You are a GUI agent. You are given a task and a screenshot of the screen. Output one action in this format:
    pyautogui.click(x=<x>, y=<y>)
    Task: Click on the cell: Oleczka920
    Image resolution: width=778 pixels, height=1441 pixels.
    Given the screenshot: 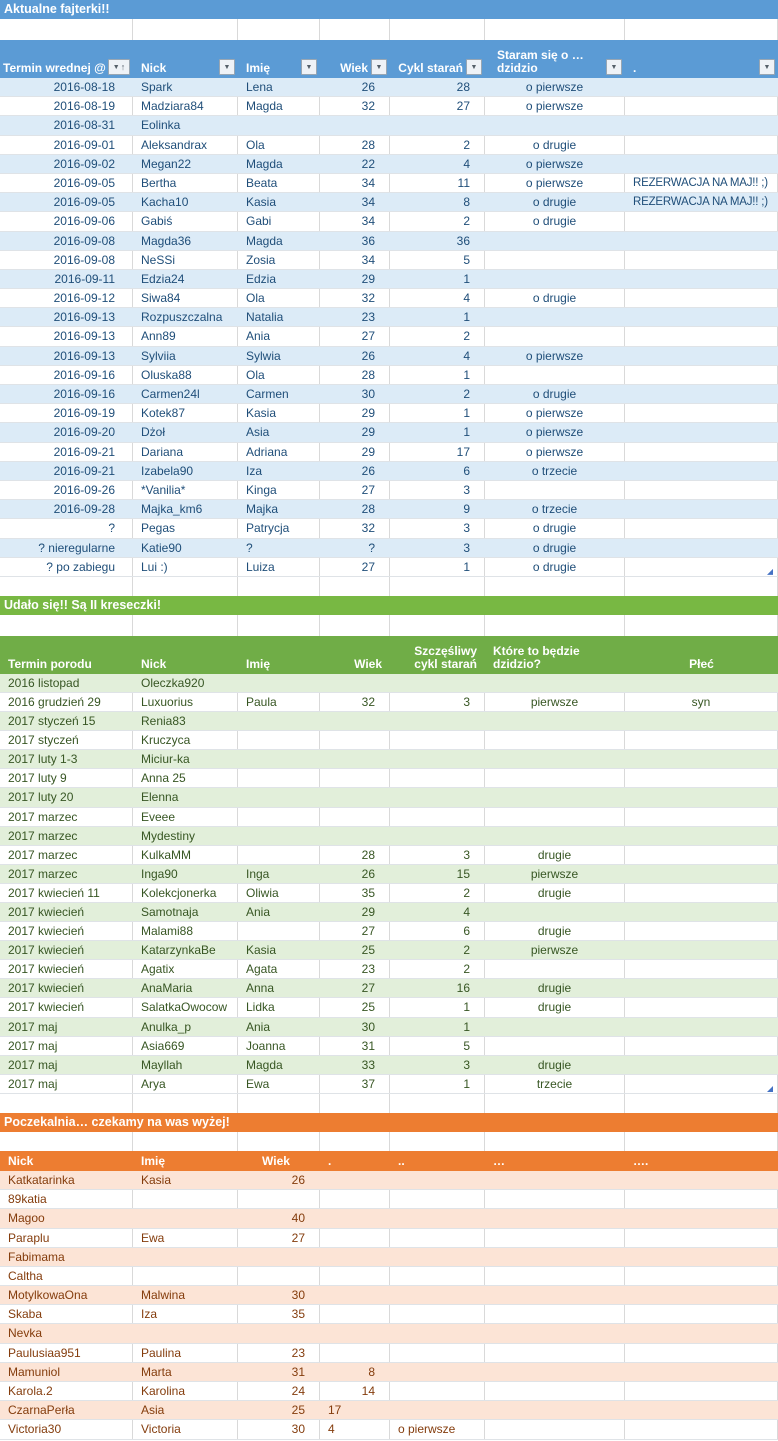 What is the action you would take?
    pyautogui.click(x=173, y=682)
    